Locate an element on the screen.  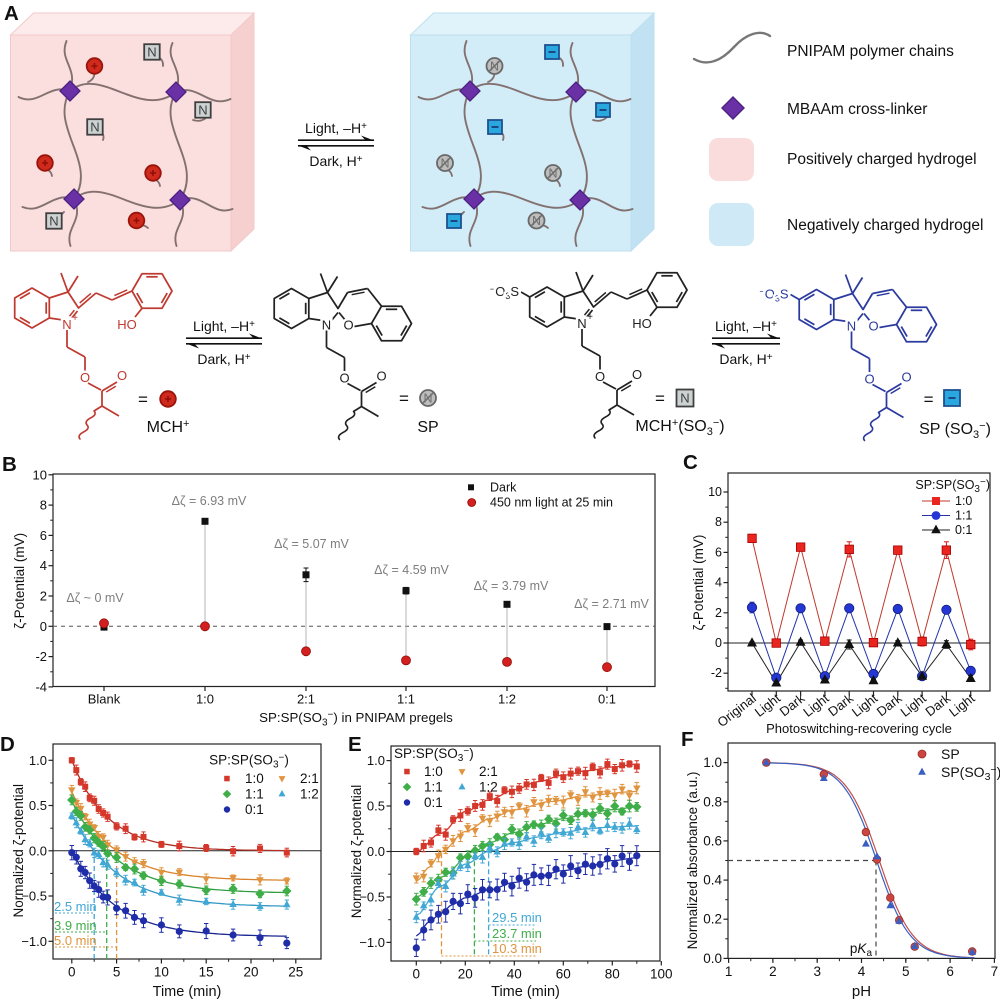
svg-text: 8 is located at coordinates (718, 522).